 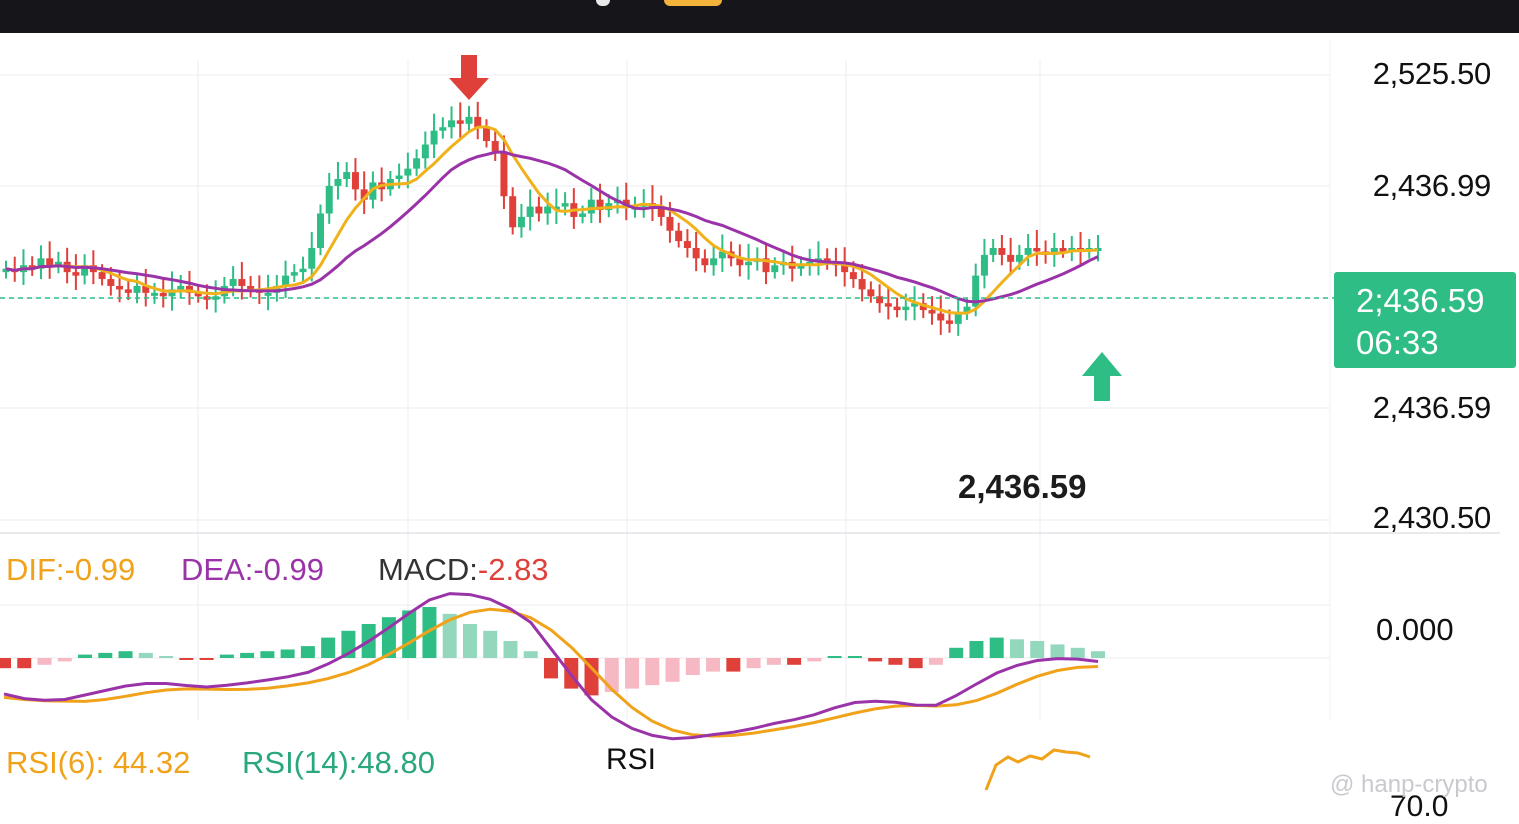 I want to click on dea-line, so click(x=551, y=666).